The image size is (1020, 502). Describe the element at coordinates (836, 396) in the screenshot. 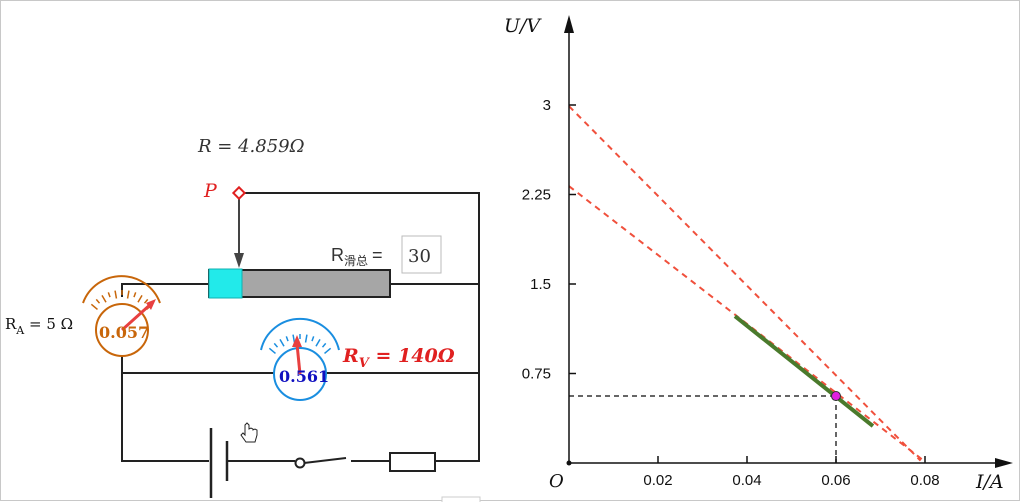

I see `operating-point` at that location.